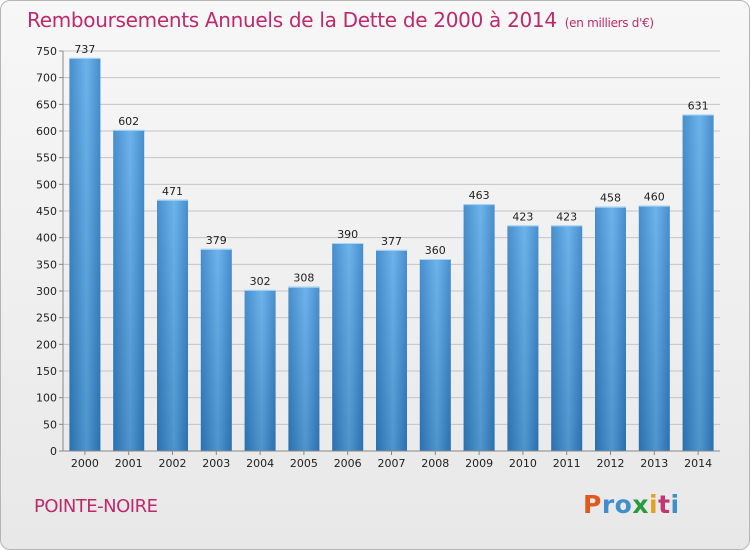 The height and width of the screenshot is (550, 750). I want to click on y-tick-label: 500, so click(46, 184).